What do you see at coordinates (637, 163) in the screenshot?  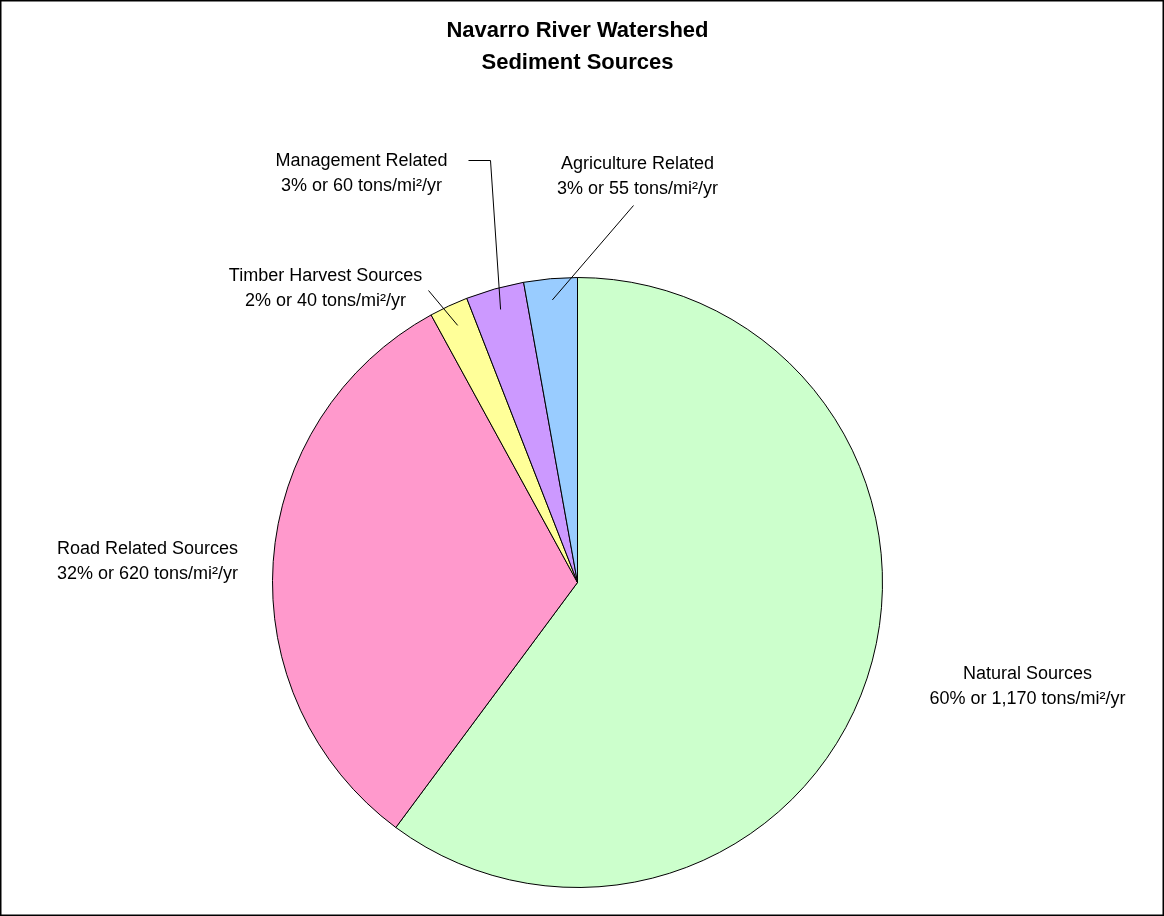 I see `slice-label: Agriculture Related` at bounding box center [637, 163].